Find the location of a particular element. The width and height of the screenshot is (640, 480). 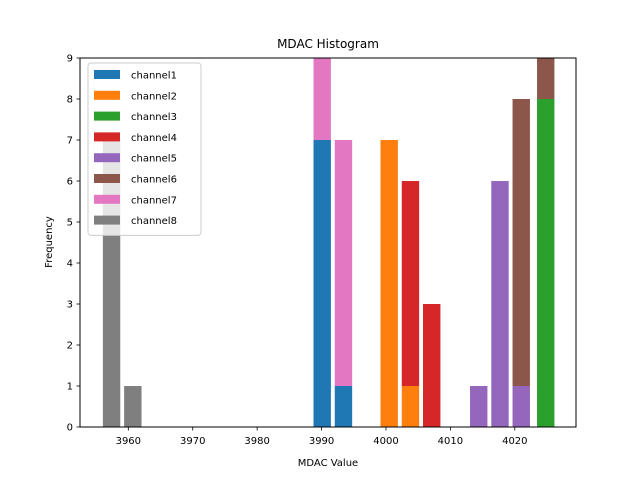

x-tick-label: 3990 is located at coordinates (321, 441).